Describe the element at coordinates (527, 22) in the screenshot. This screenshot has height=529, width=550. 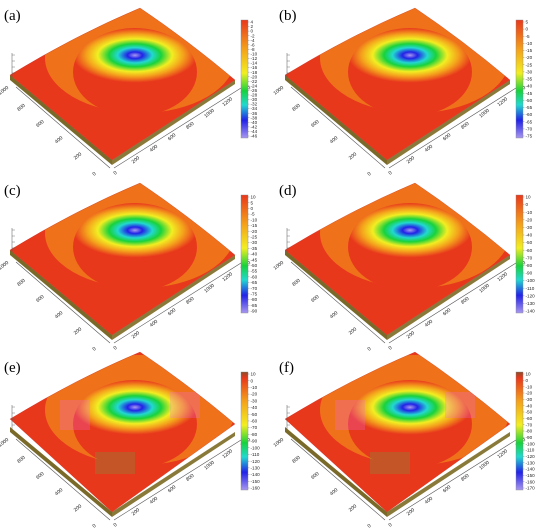
I see `colorbar-tick-label: 5` at that location.